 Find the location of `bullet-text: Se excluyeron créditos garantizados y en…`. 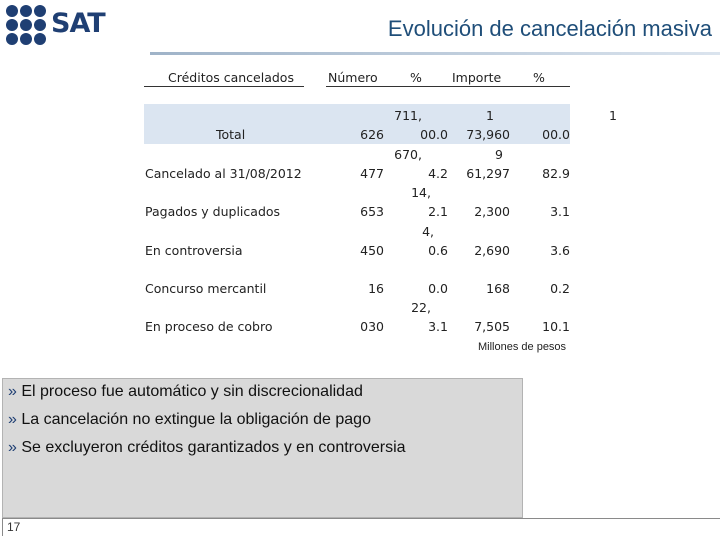

bullet-text: Se excluyeron créditos garantizados y en… is located at coordinates (213, 447).